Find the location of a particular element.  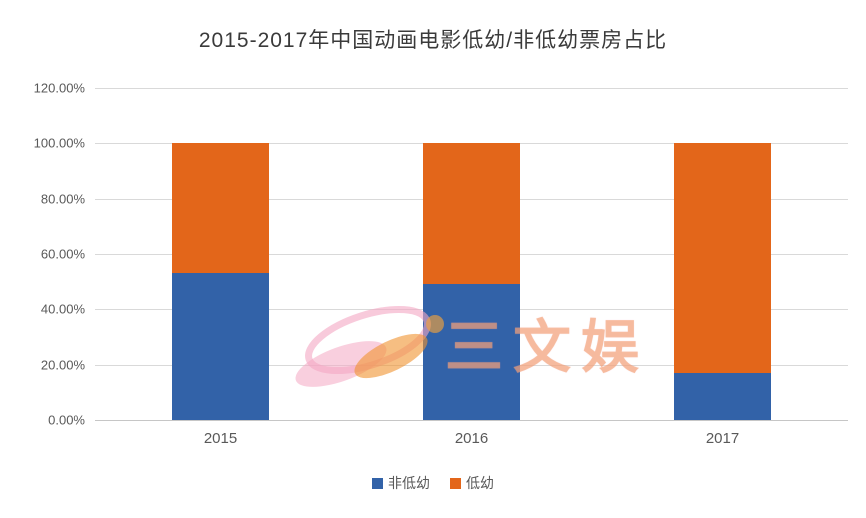

x-axis-labels: 2015 2016 2017 is located at coordinates (471, 438).